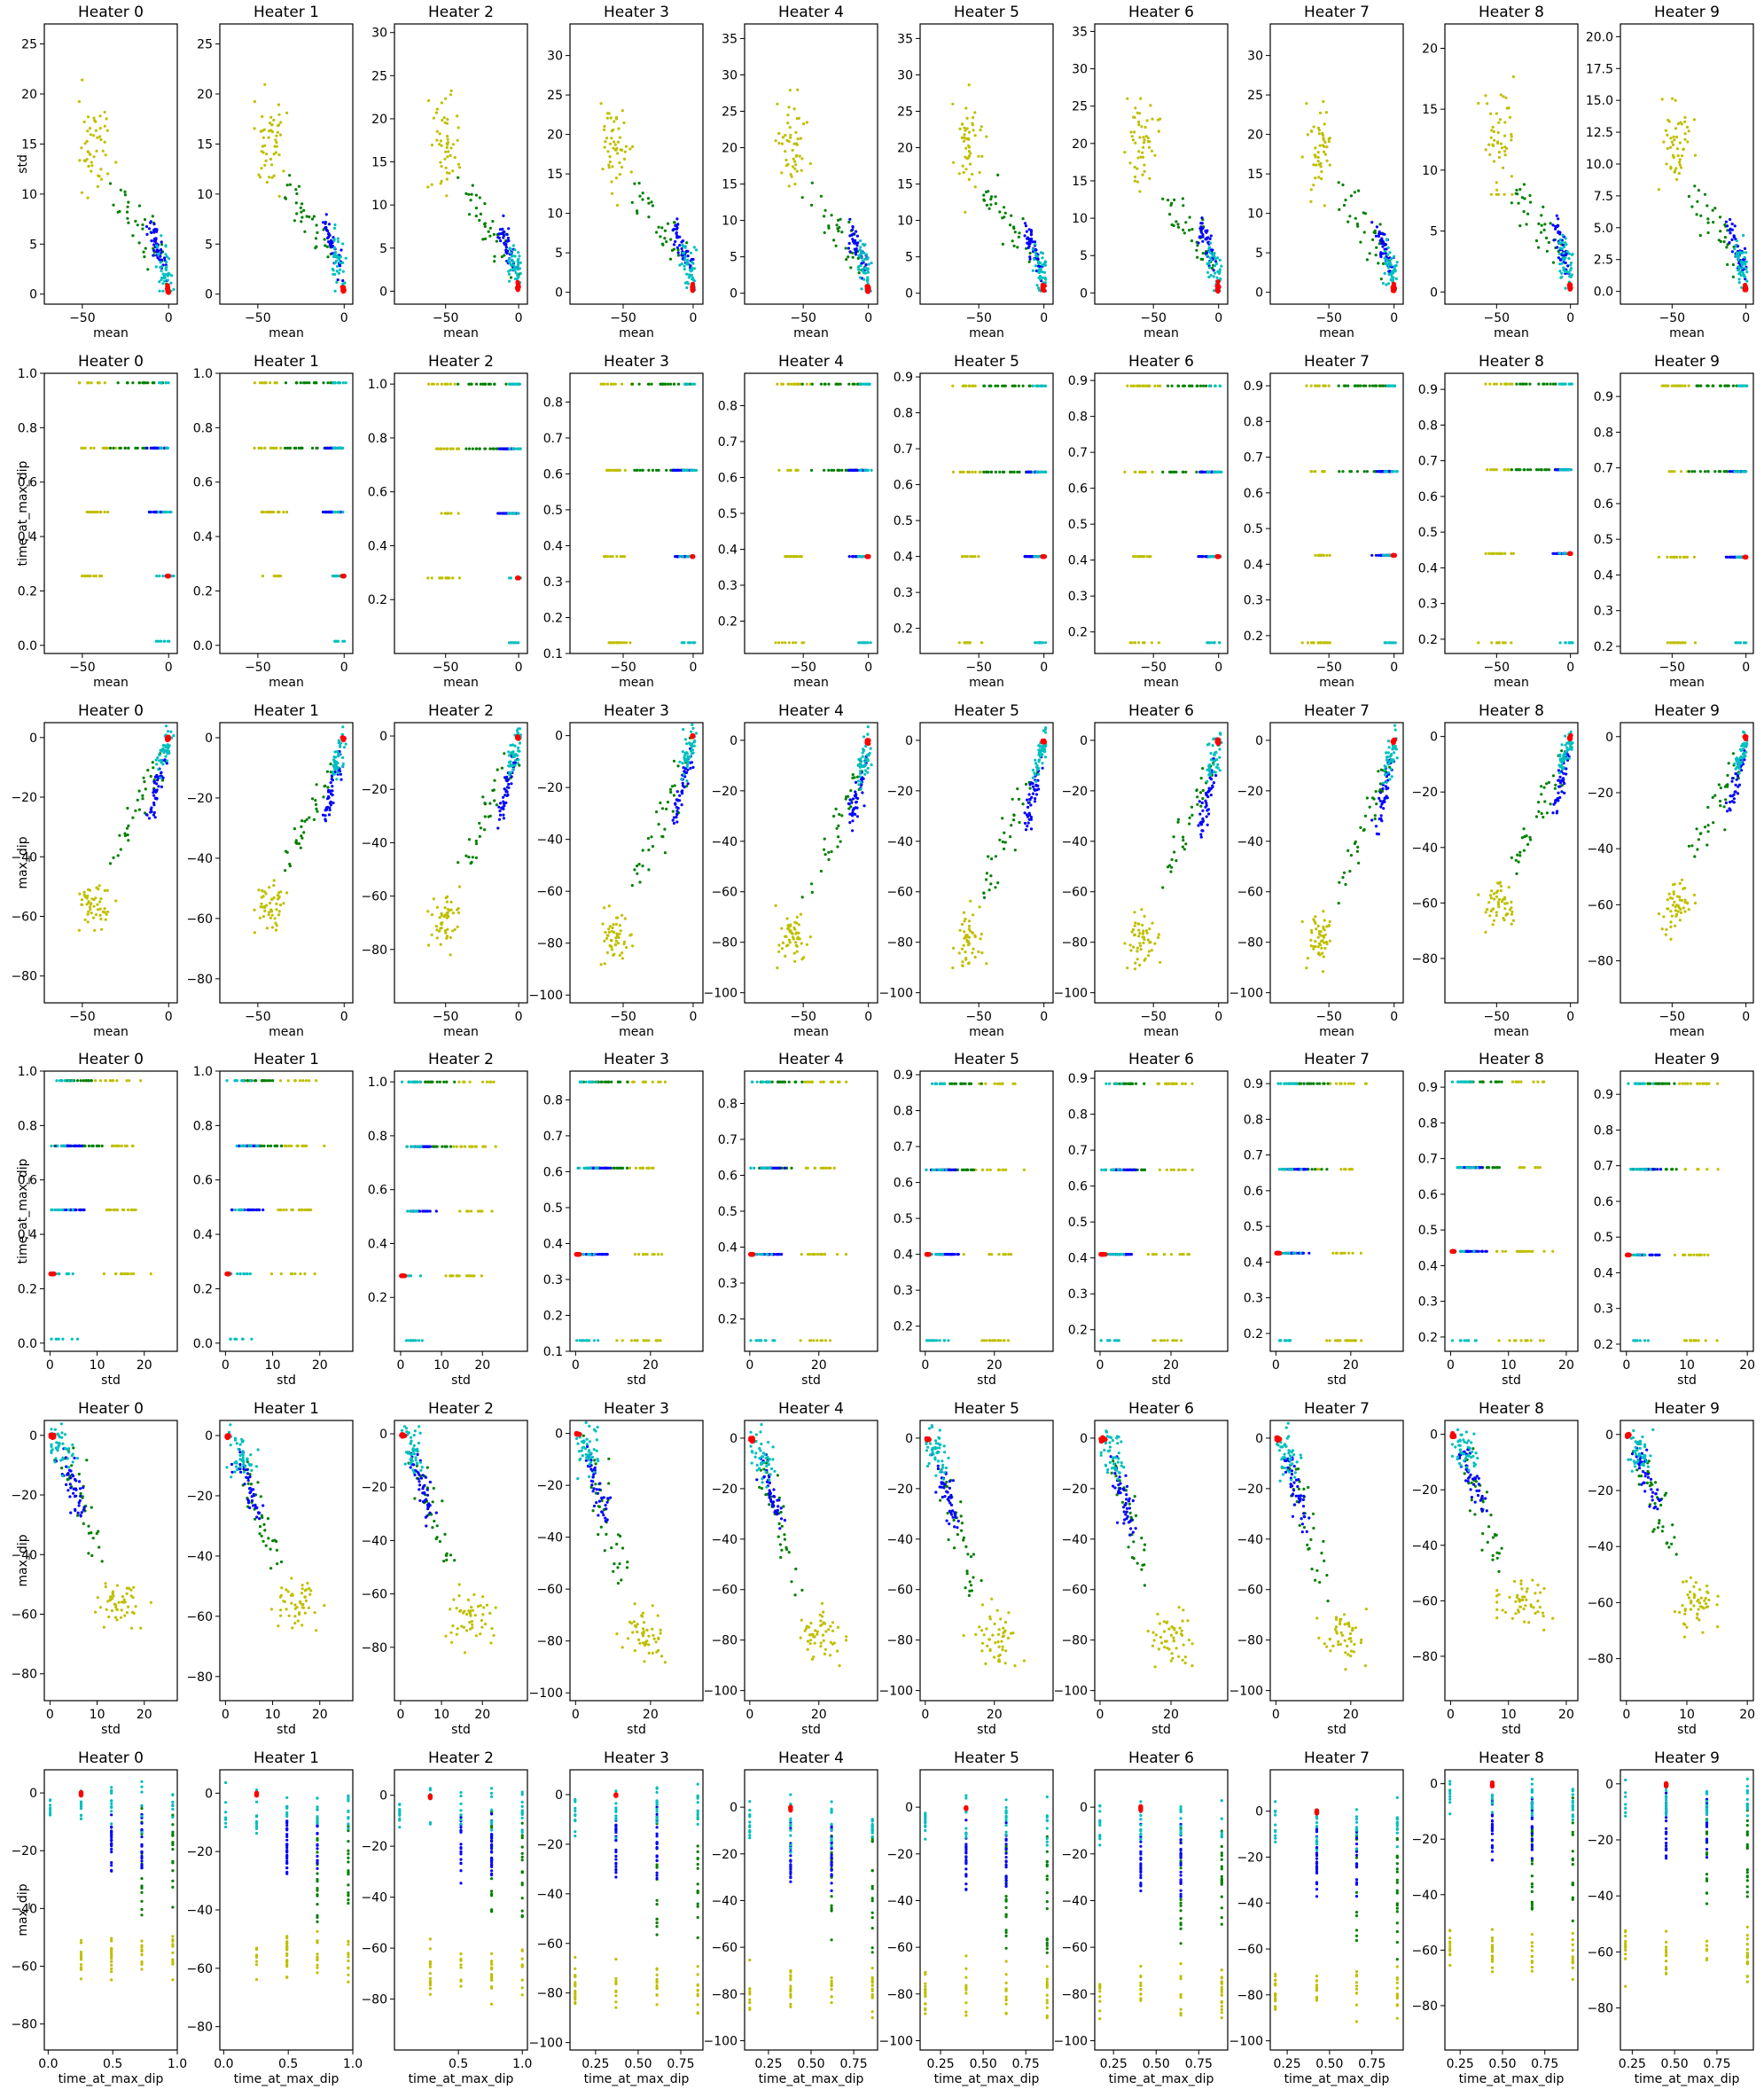 Image resolution: width=1764 pixels, height=2097 pixels. What do you see at coordinates (383, 737) in the screenshot?
I see `y-tick-label: 0` at bounding box center [383, 737].